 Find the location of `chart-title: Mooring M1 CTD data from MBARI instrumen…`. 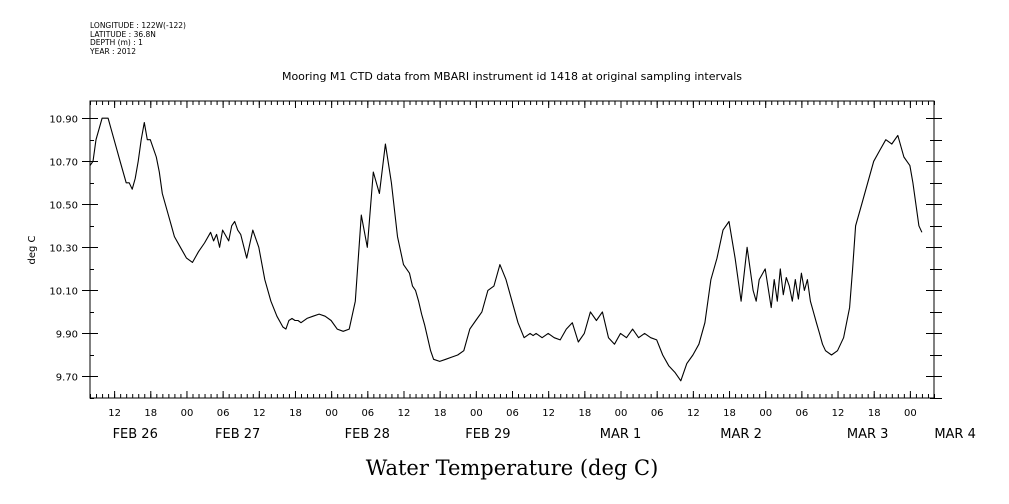

chart-title: Mooring M1 CTD data from MBARI instrumen… is located at coordinates (512, 76).